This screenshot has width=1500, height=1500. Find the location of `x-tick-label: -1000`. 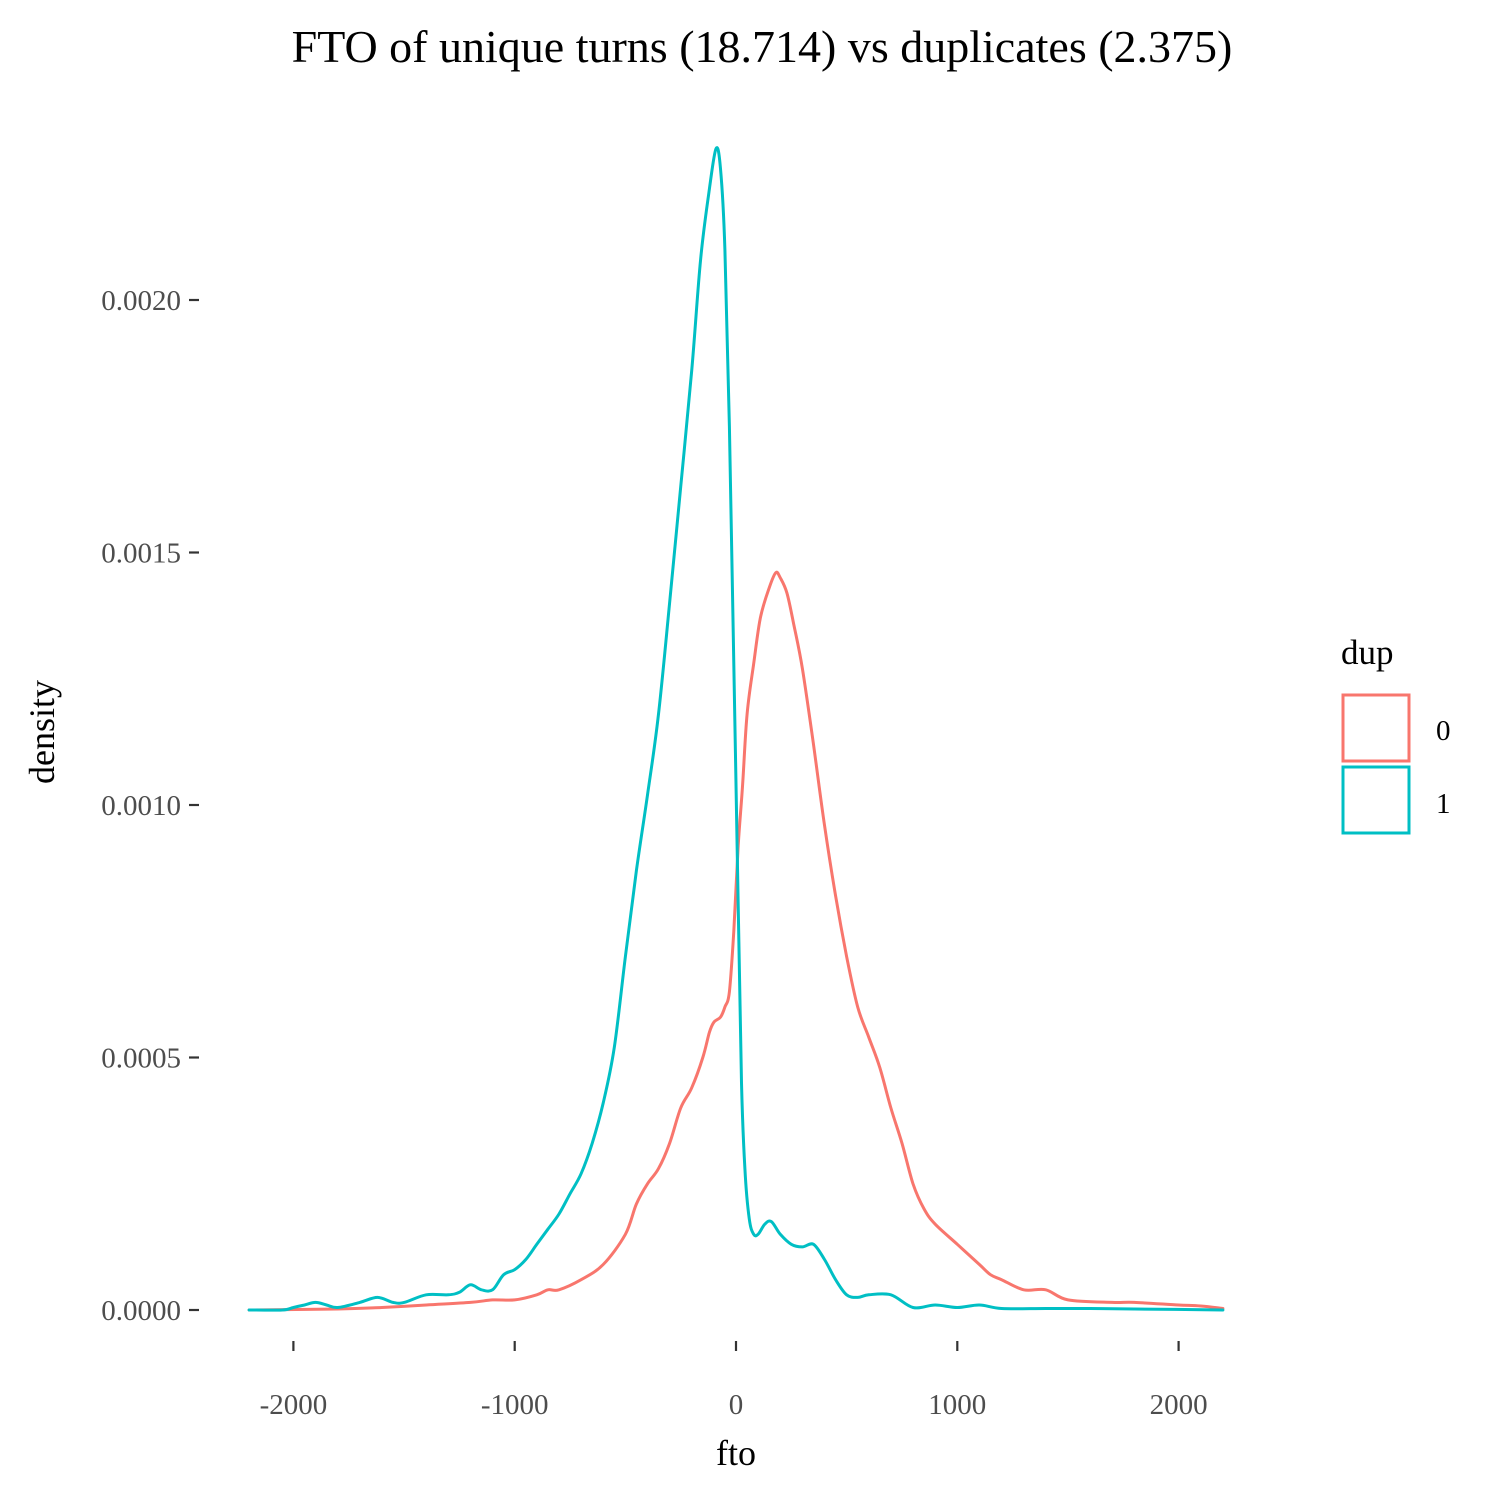

x-tick-label: -1000 is located at coordinates (515, 1405).